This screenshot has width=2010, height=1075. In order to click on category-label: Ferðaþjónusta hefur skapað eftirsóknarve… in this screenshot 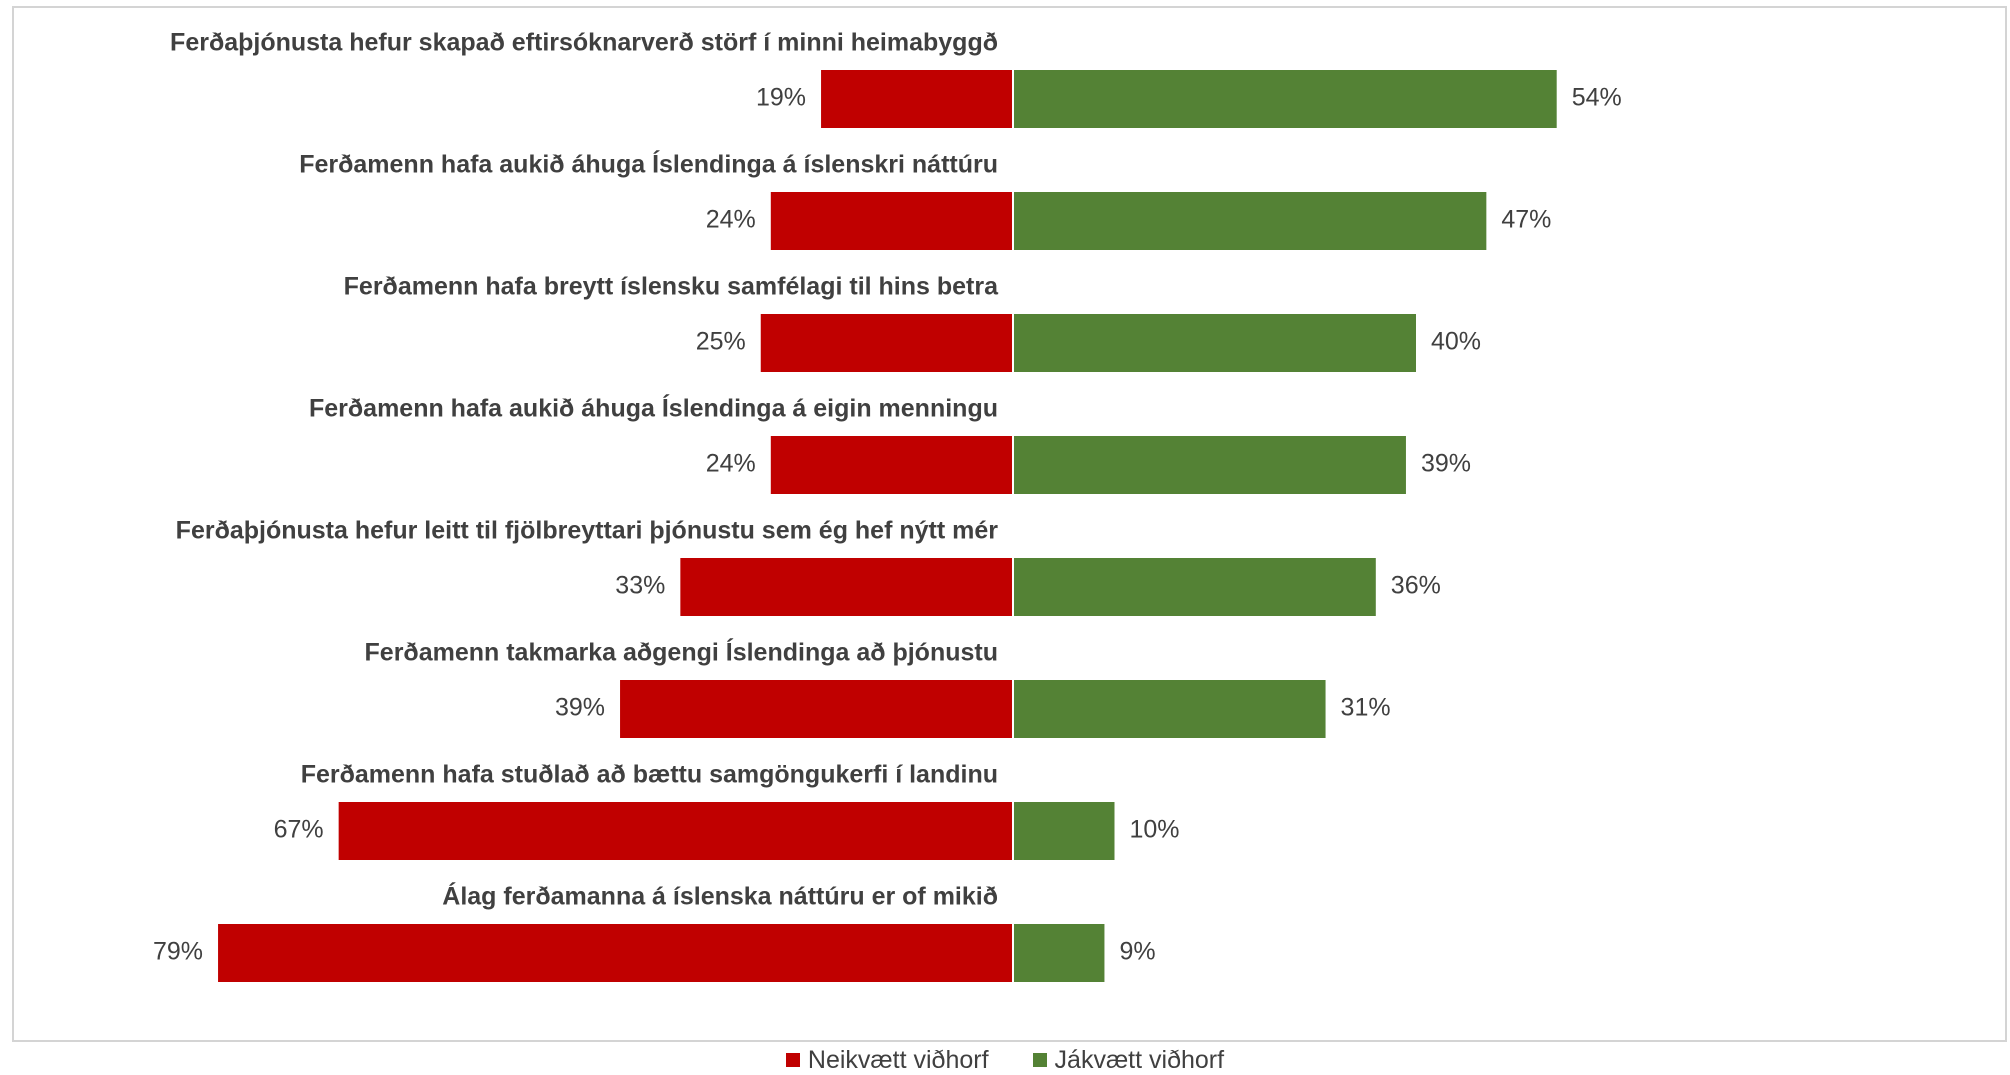, I will do `click(584, 43)`.